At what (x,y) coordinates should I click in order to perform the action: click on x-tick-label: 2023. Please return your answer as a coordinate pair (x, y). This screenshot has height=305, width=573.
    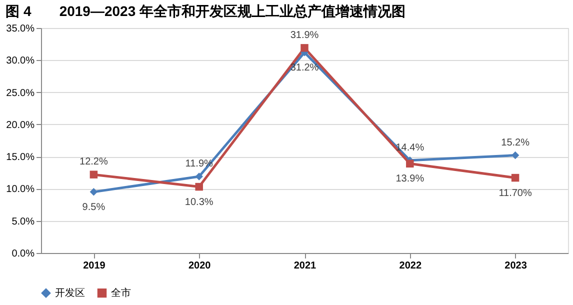
    Looking at the image, I should click on (516, 266).